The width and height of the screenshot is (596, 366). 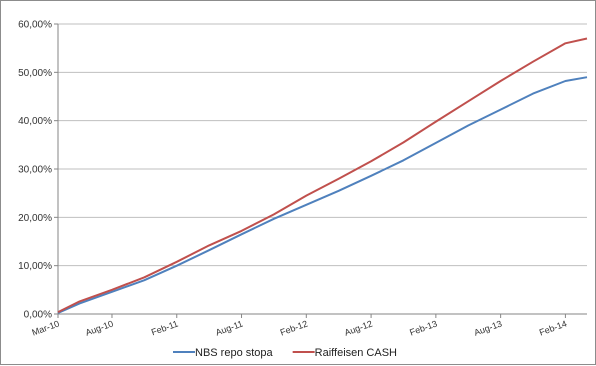 What do you see at coordinates (99, 327) in the screenshot?
I see `x-tick-label: Aug-10` at bounding box center [99, 327].